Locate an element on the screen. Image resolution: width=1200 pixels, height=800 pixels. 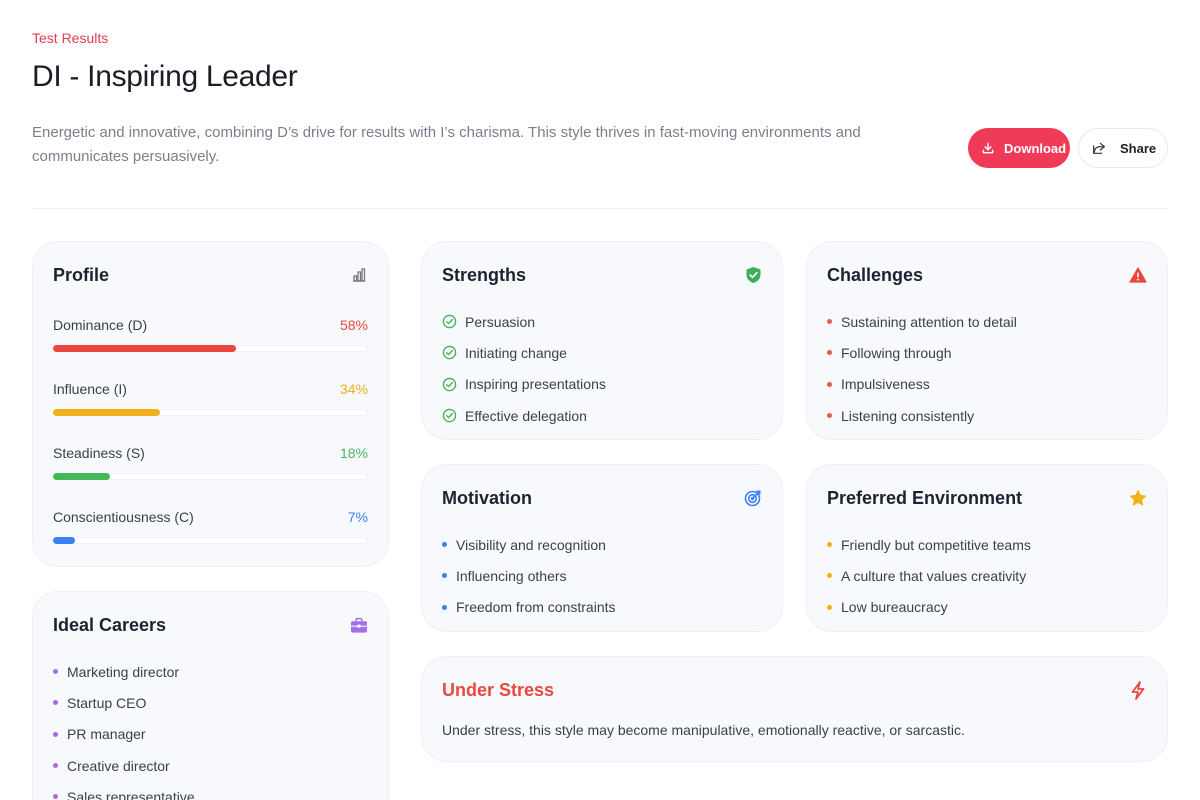
list-item: Startup CEO is located at coordinates (124, 702).